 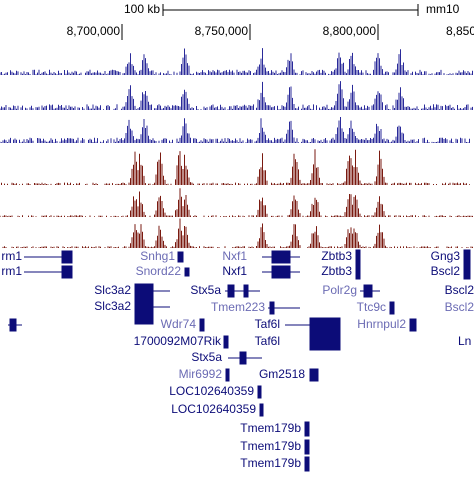 I want to click on gene-label: Snord22, so click(x=159, y=271).